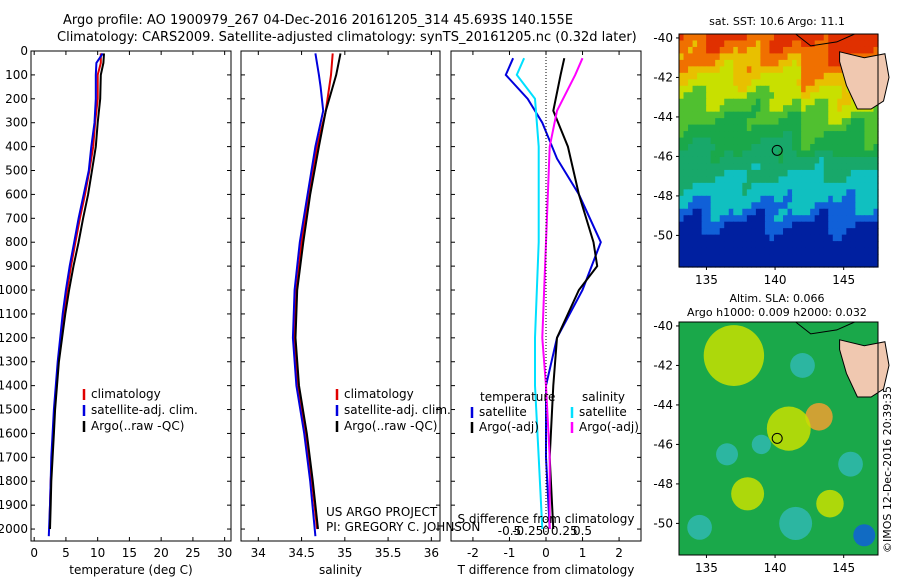  Describe the element at coordinates (663, 484) in the screenshot. I see `map-y-tick-label: -48` at that location.